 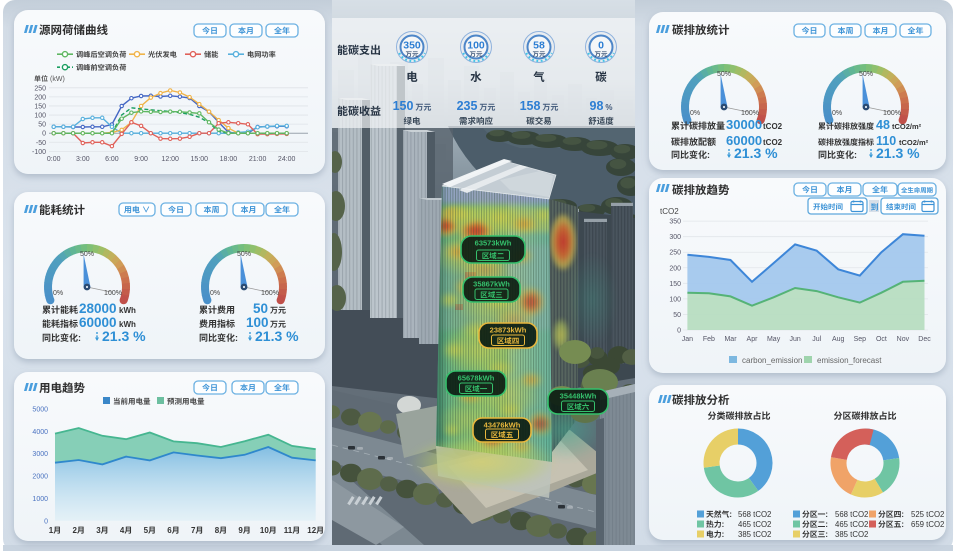 What do you see at coordinates (924, 339) in the screenshot?
I see `svg-text: Dec` at bounding box center [924, 339].